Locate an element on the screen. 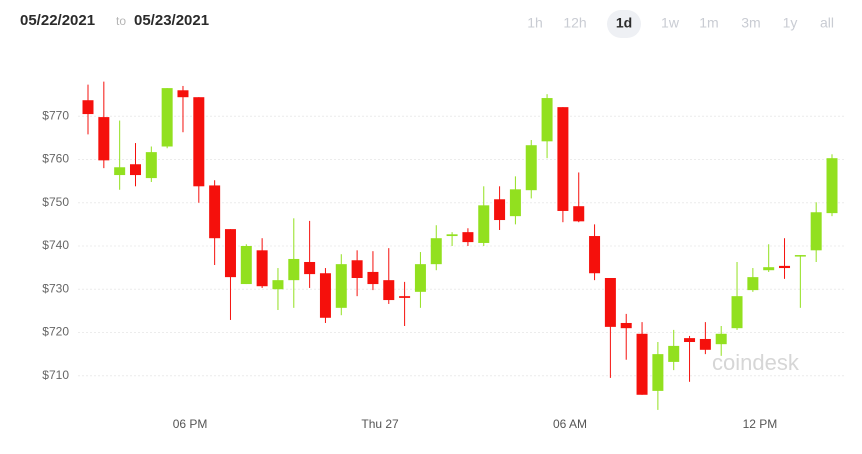 The image size is (862, 454). watermark: coindesk is located at coordinates (756, 362).